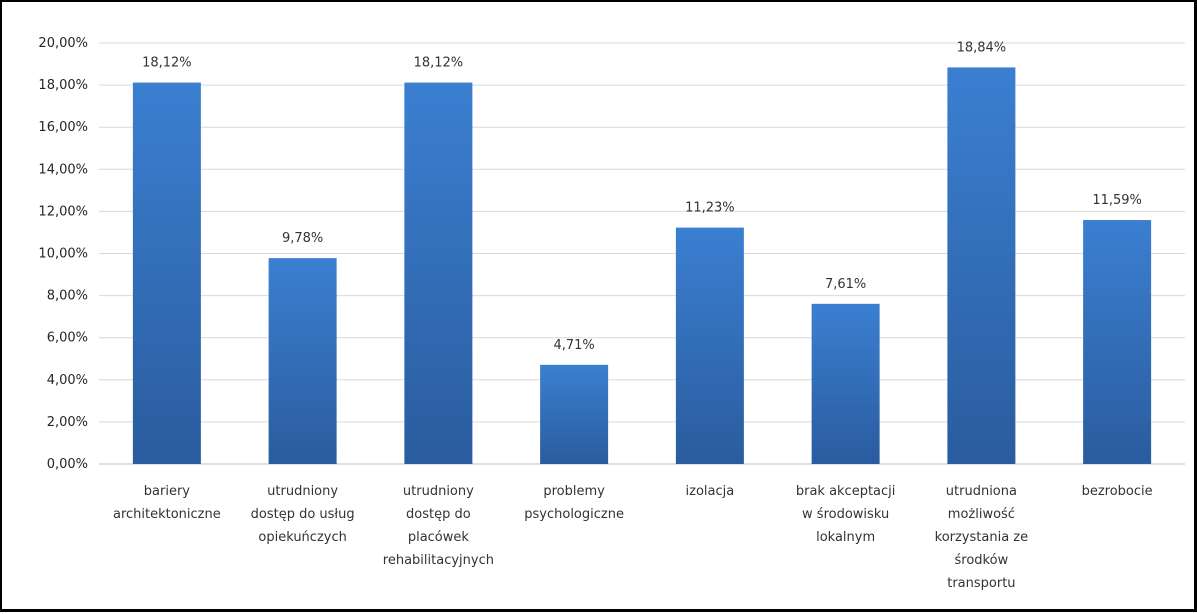  What do you see at coordinates (63, 169) in the screenshot?
I see `y-tick-label: 14,00%` at bounding box center [63, 169].